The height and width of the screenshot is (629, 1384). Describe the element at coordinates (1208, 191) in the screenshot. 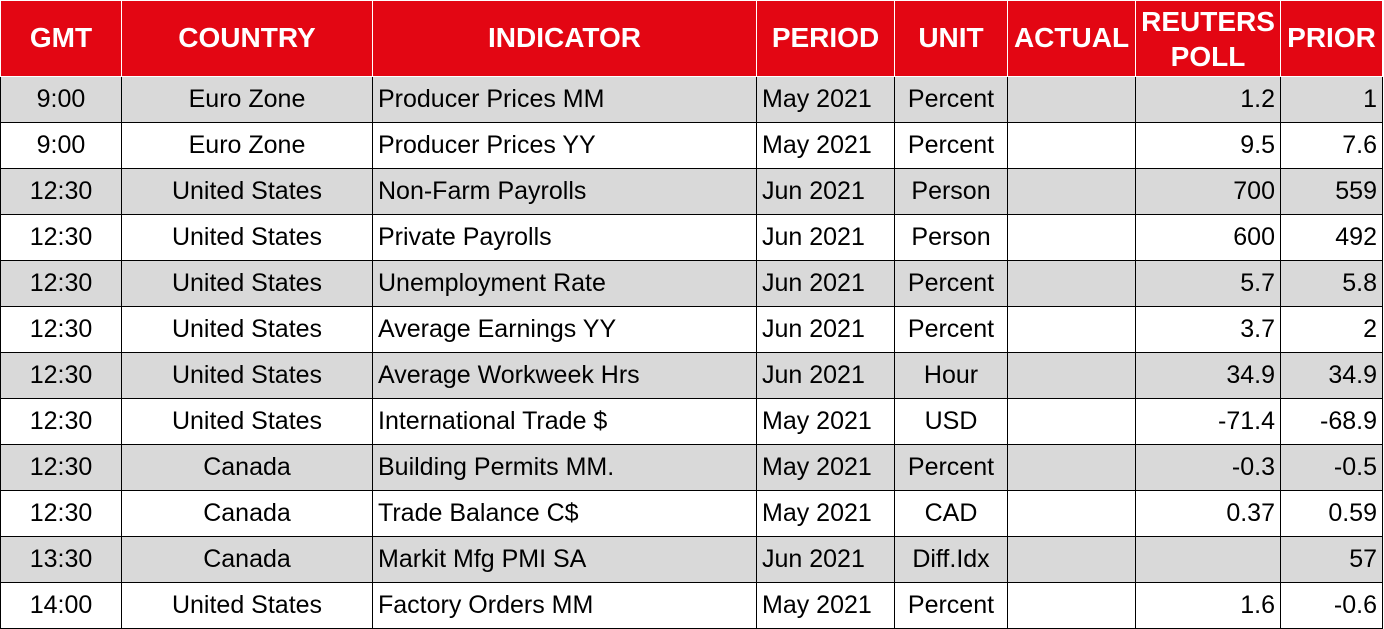

I see `cell-reuters-poll: 700` at that location.